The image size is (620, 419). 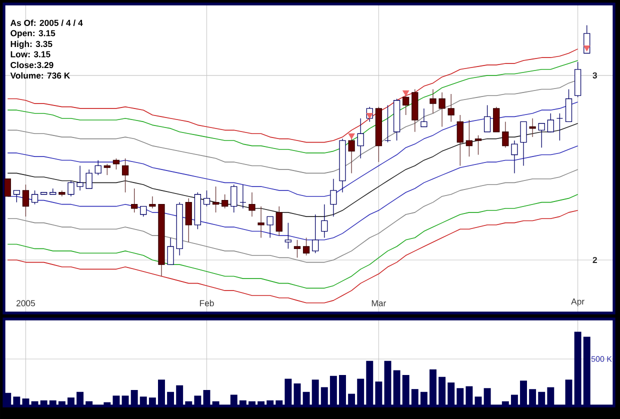 What do you see at coordinates (379, 303) in the screenshot?
I see `x-tick-label: Mar` at bounding box center [379, 303].